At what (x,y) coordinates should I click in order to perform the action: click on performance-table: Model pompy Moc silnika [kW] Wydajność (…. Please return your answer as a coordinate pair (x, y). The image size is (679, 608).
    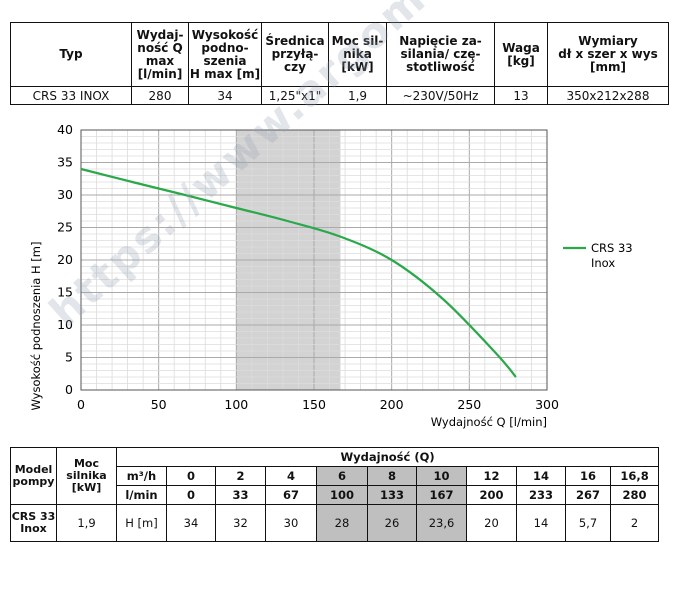
    Looking at the image, I should click on (335, 494).